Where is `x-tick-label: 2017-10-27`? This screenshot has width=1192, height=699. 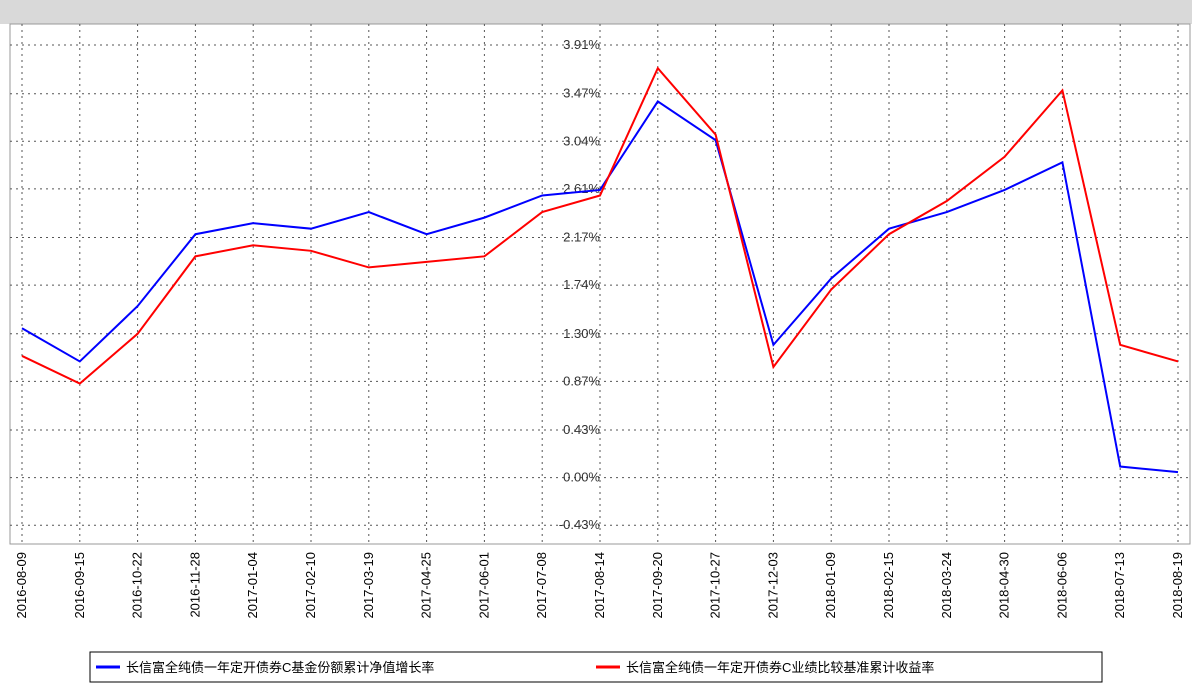
x-tick-label: 2017-10-27 is located at coordinates (715, 585).